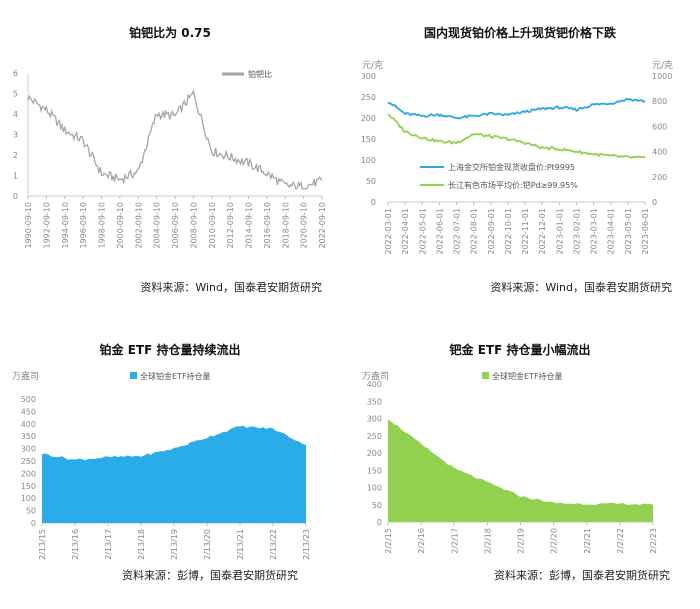 This screenshot has width=700, height=609. I want to click on x-tick-label: 2/13/18, so click(141, 544).